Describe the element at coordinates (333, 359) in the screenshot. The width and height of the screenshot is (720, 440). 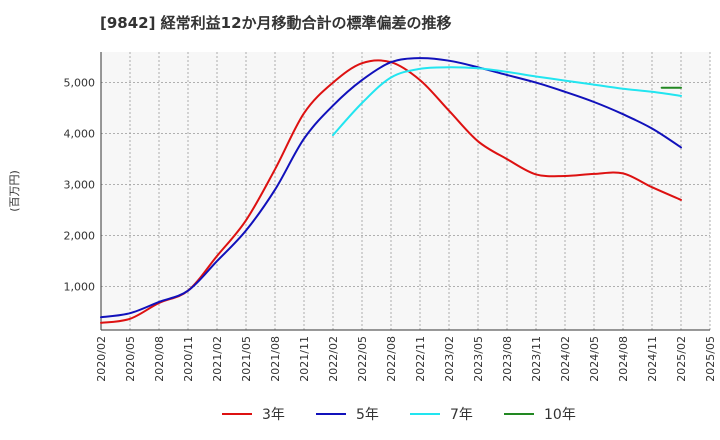
I see `x-tick-label: 2022/02` at that location.